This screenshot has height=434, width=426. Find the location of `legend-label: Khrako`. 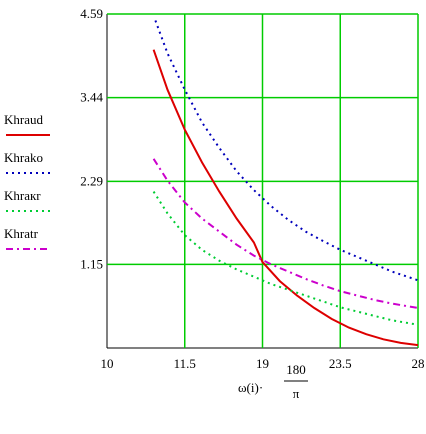

legend-label: Khrako is located at coordinates (23, 157).